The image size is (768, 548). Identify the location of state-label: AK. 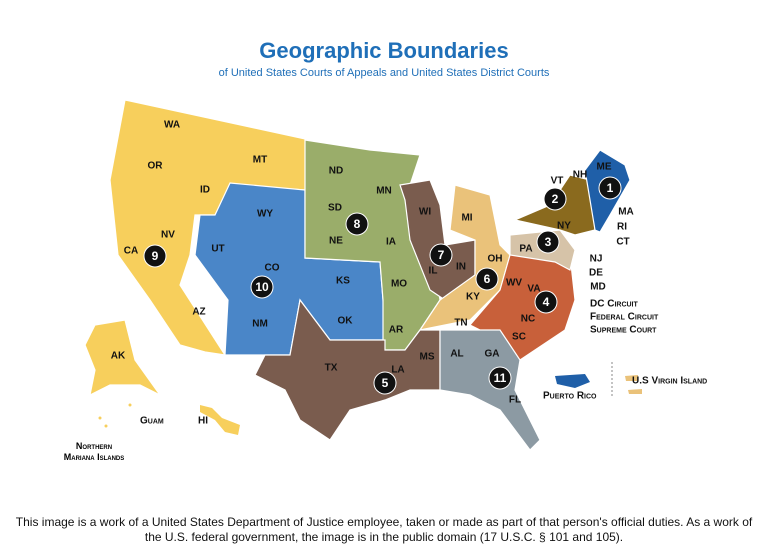
(118, 356).